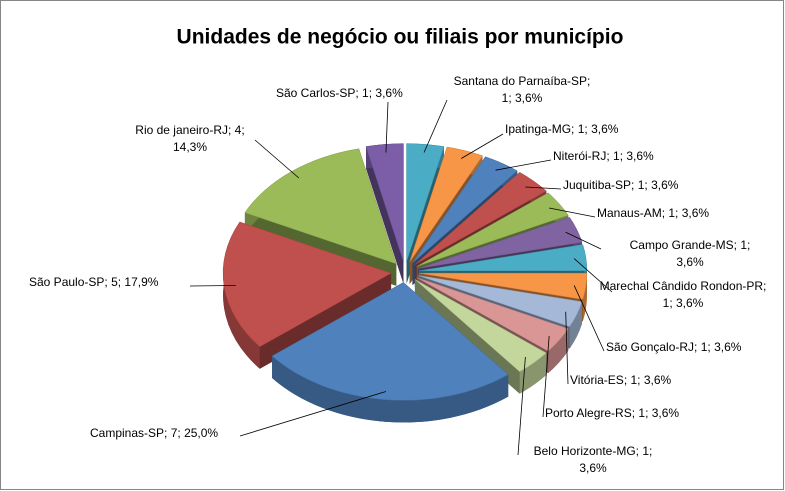  What do you see at coordinates (114, 282) in the screenshot?
I see `label-part: 5` at bounding box center [114, 282].